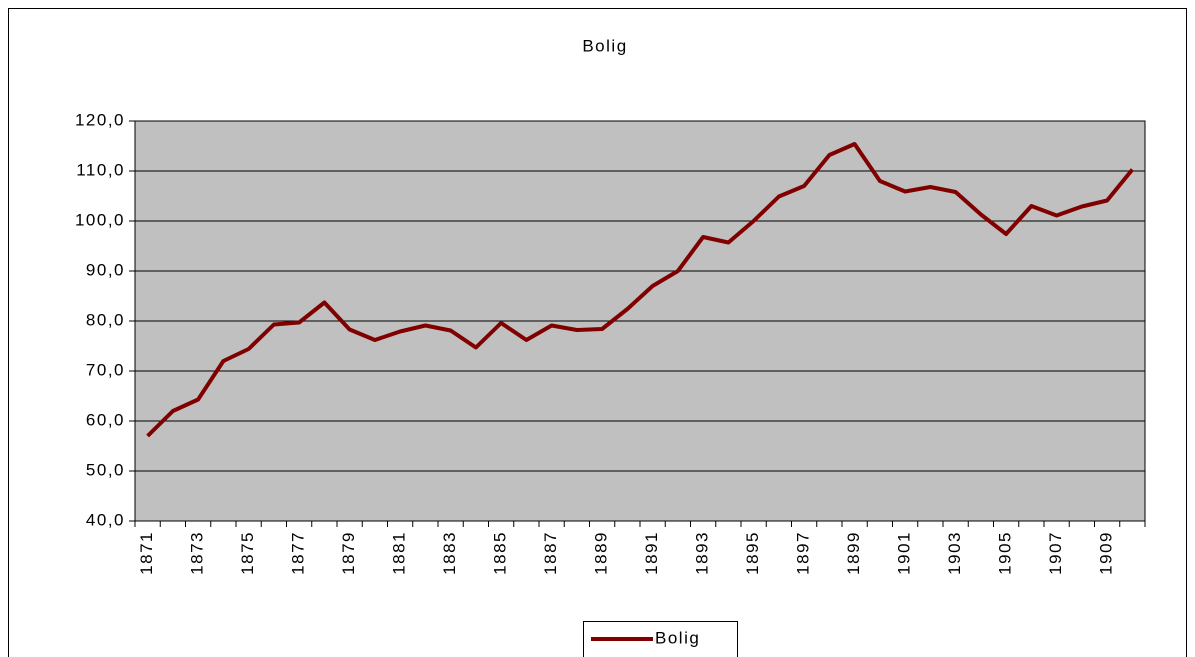  I want to click on y-tick-label: 50,0, so click(105, 469).